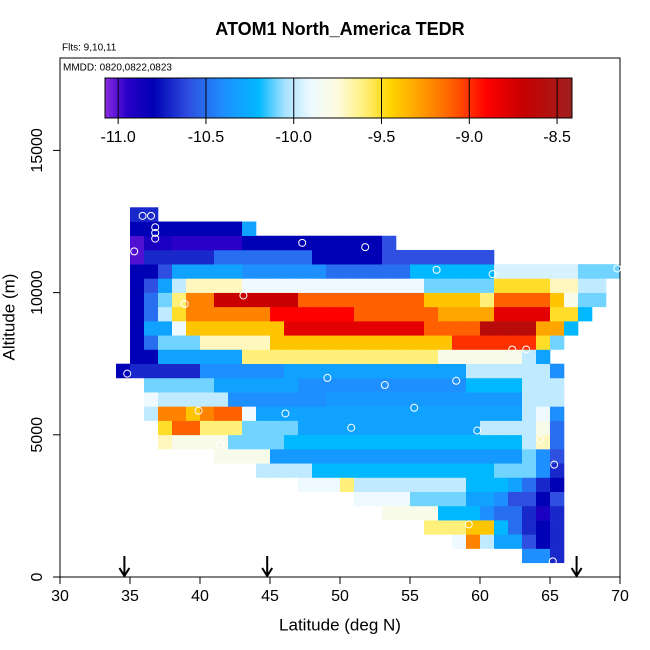 This screenshot has width=650, height=650. What do you see at coordinates (480, 596) in the screenshot?
I see `x-tick-label: 60` at bounding box center [480, 596].